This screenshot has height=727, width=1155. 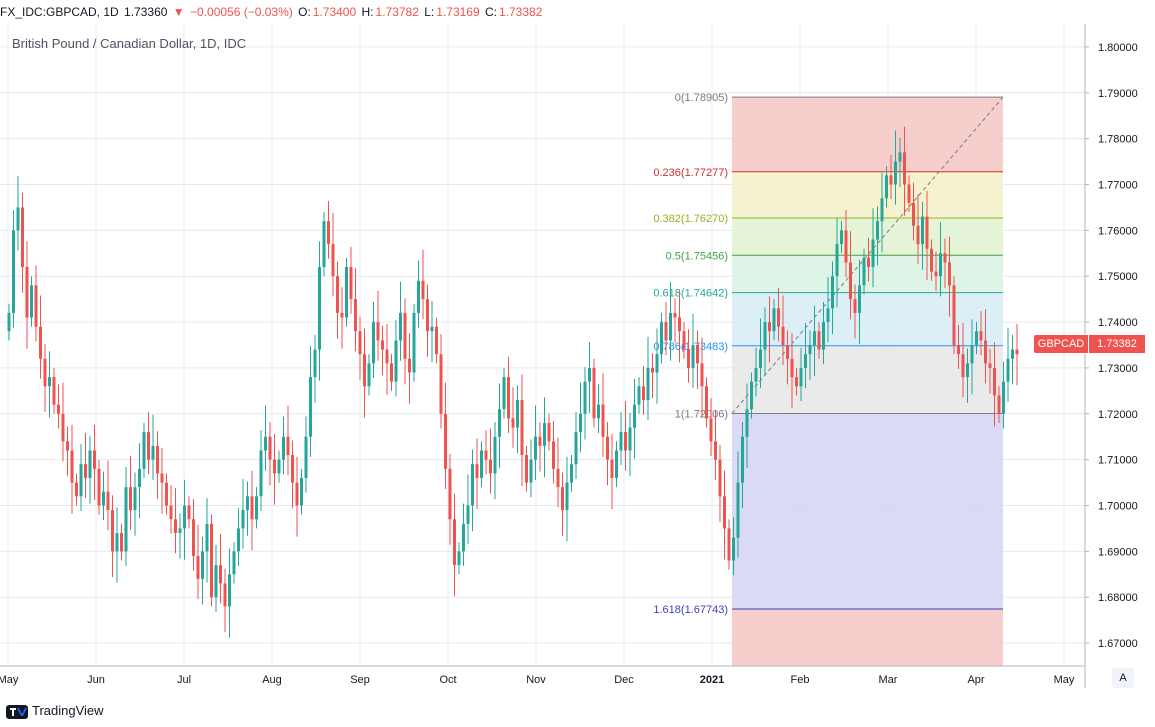 What do you see at coordinates (55, 711) in the screenshot?
I see `tradingview-logo: TradingView` at bounding box center [55, 711].